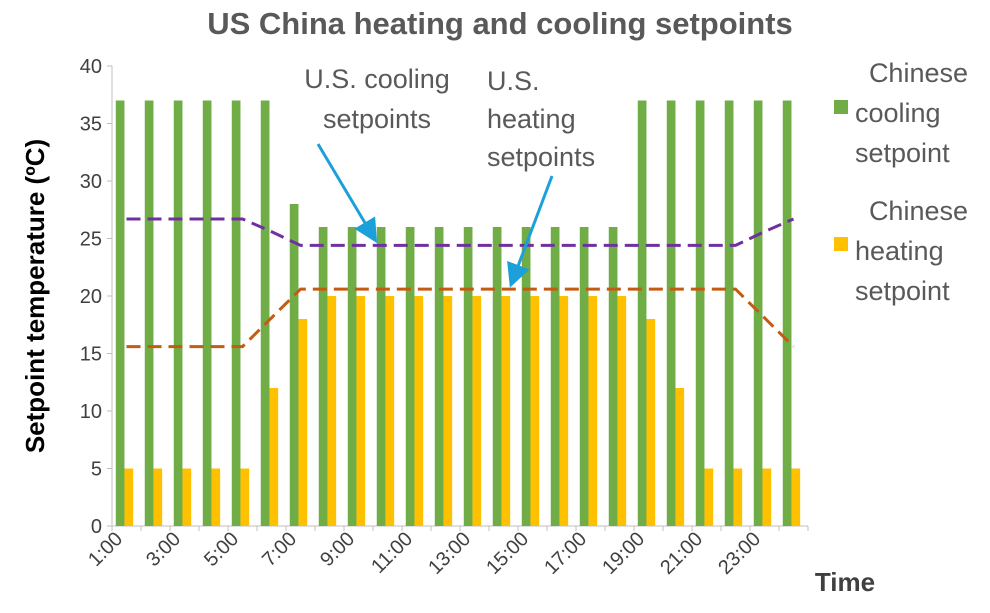  What do you see at coordinates (898, 113) in the screenshot?
I see `legend-label-cooling: cooling` at bounding box center [898, 113].